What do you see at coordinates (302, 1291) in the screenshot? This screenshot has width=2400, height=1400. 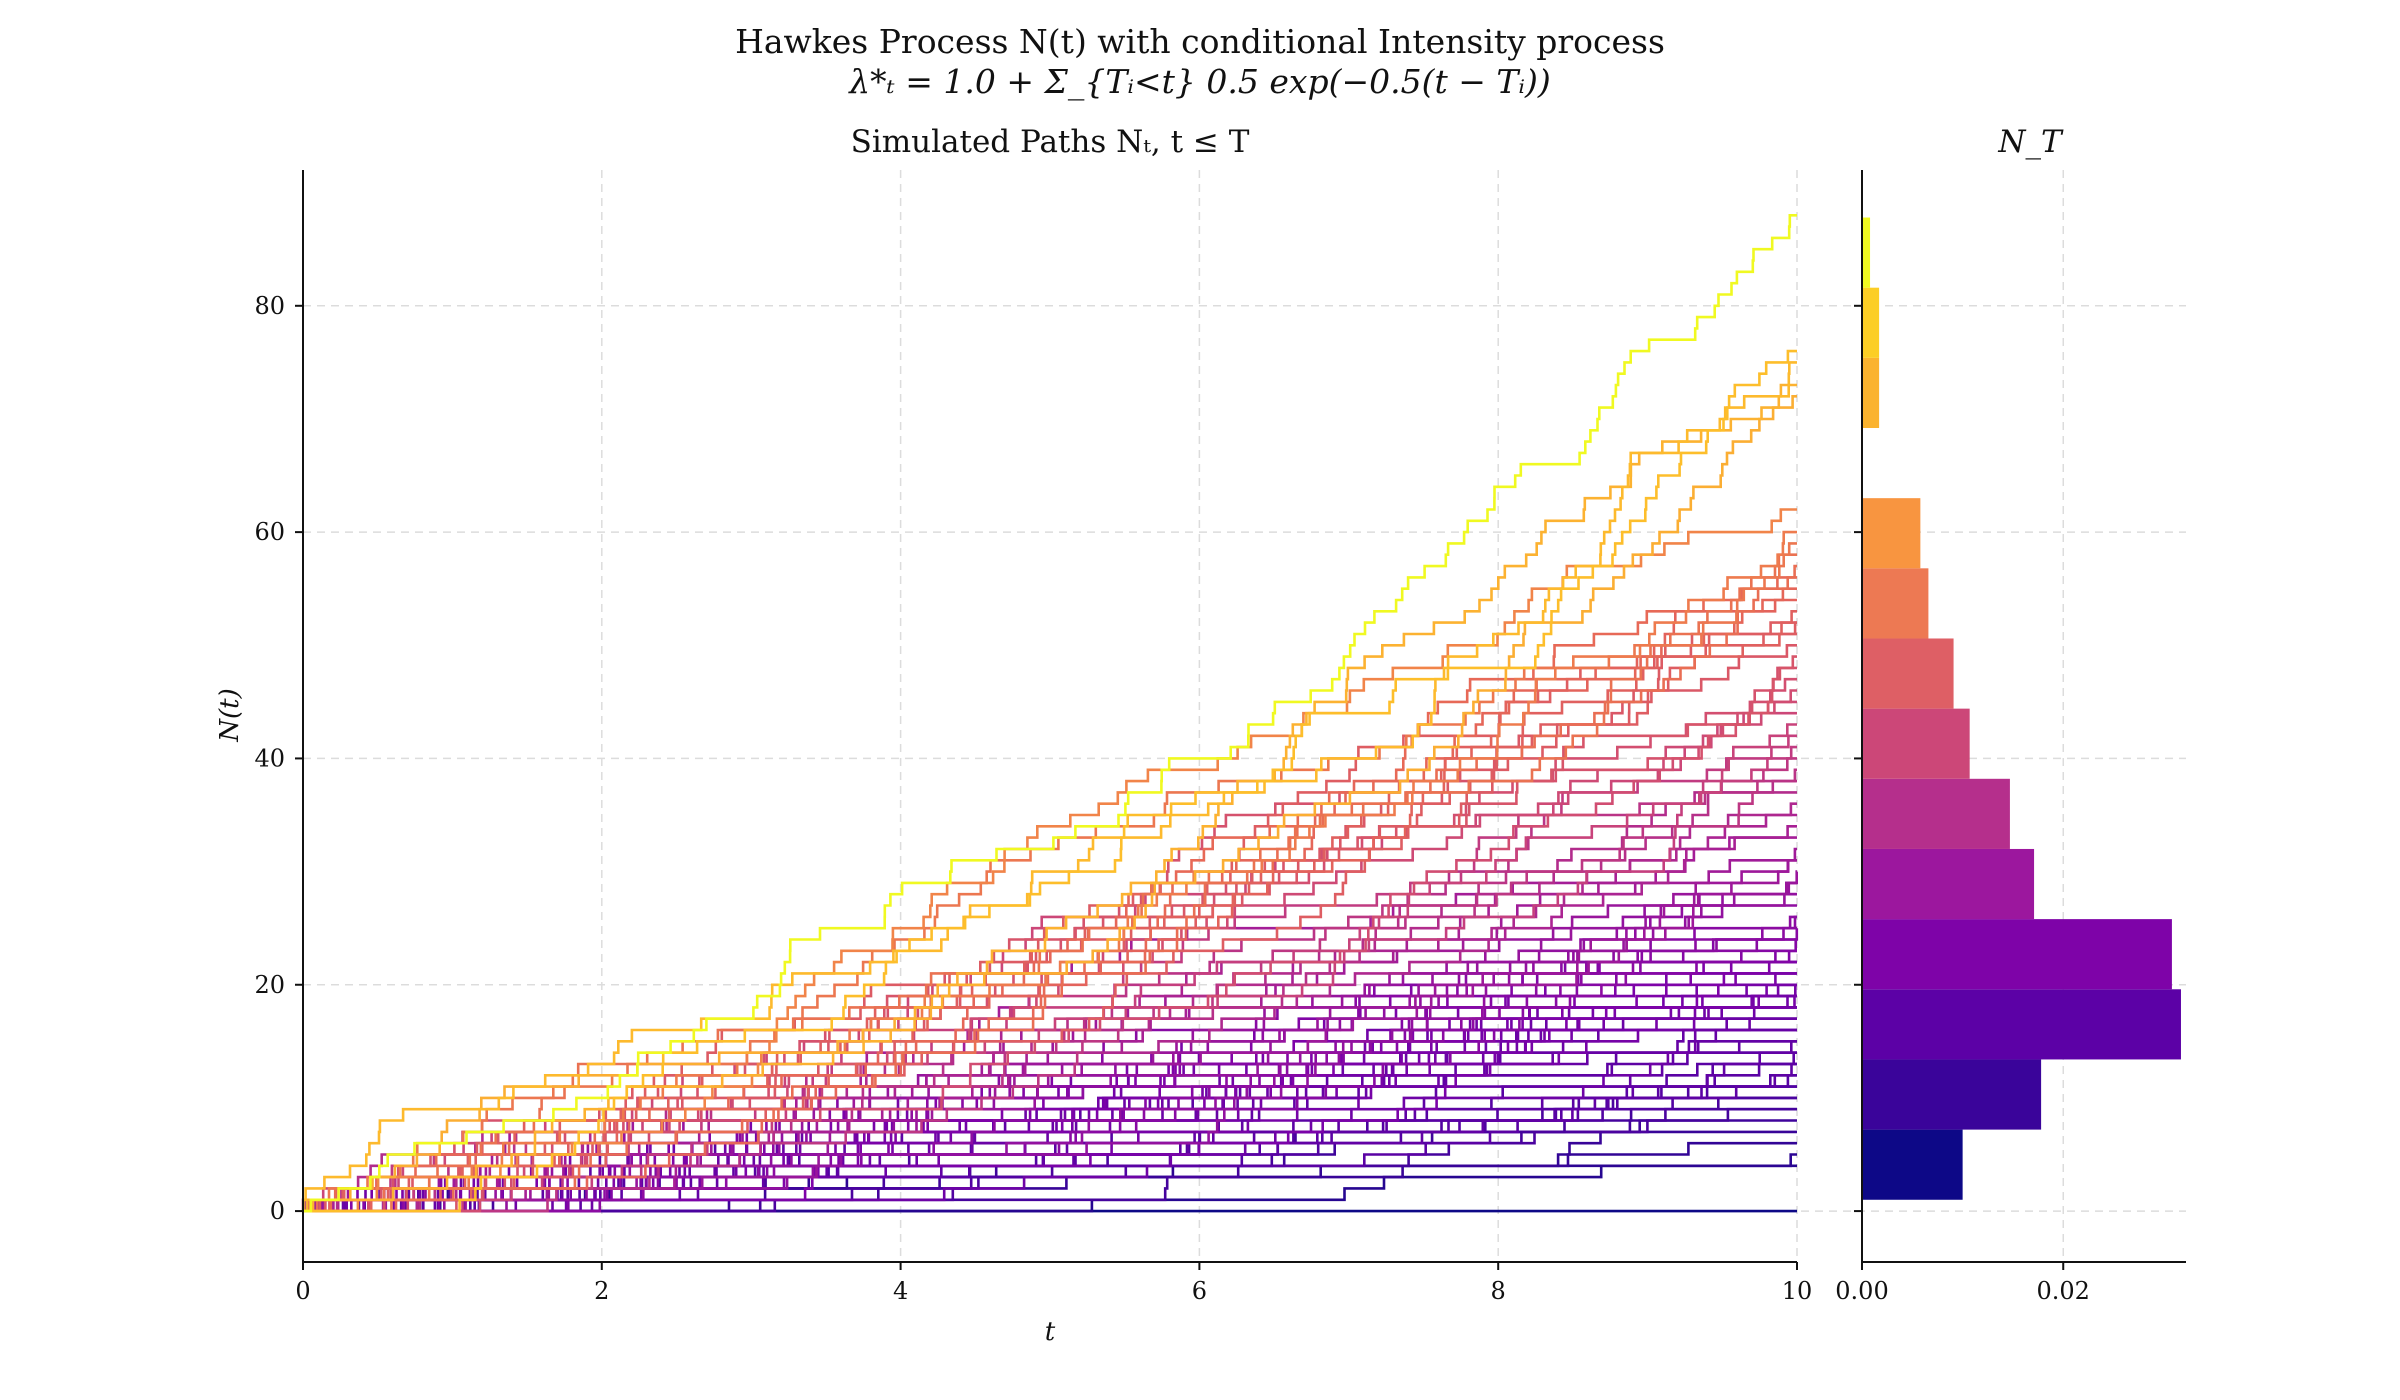 I see `x-tick-label: 0` at bounding box center [302, 1291].